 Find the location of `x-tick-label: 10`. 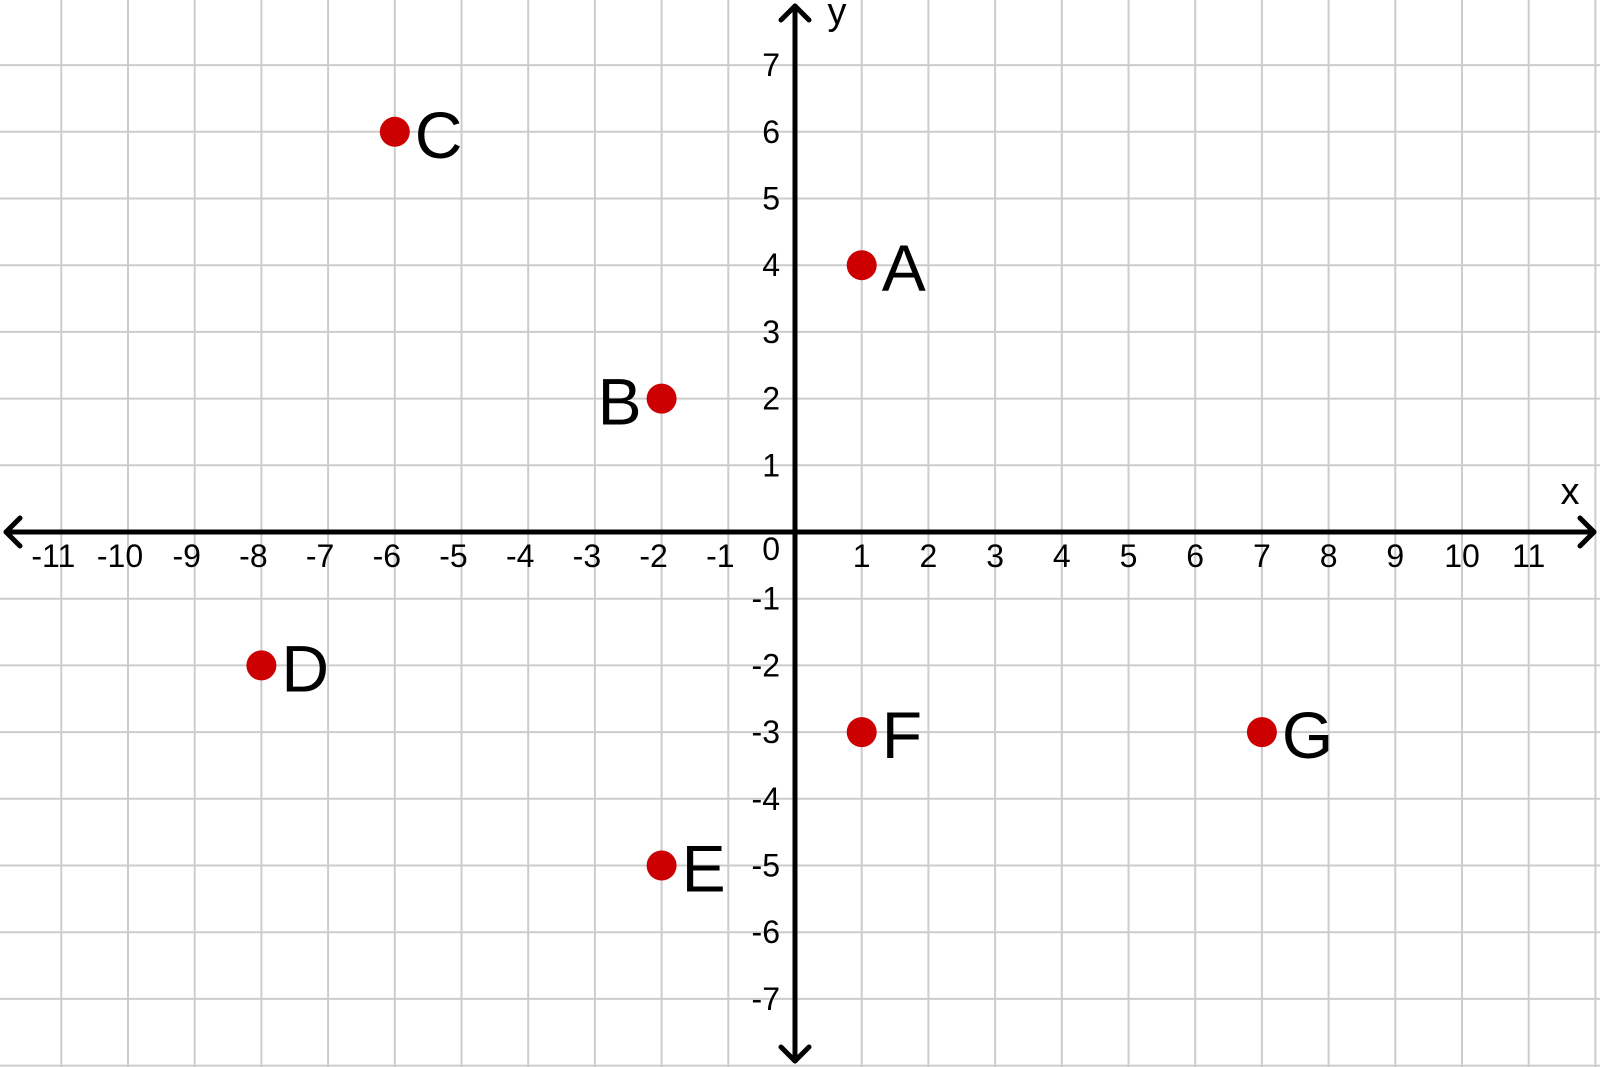

x-tick-label: 10 is located at coordinates (1462, 556).